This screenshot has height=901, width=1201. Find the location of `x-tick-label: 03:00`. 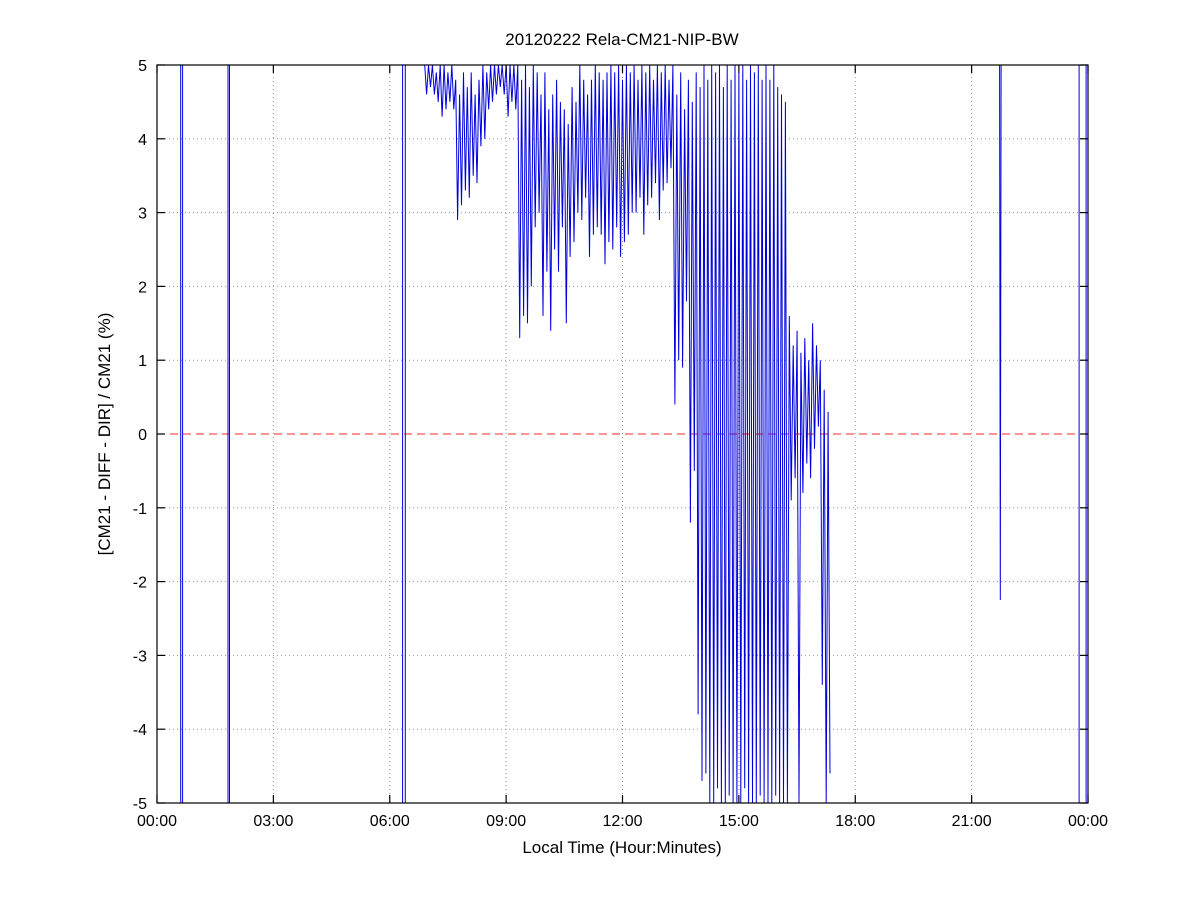

x-tick-label: 03:00 is located at coordinates (273, 821).